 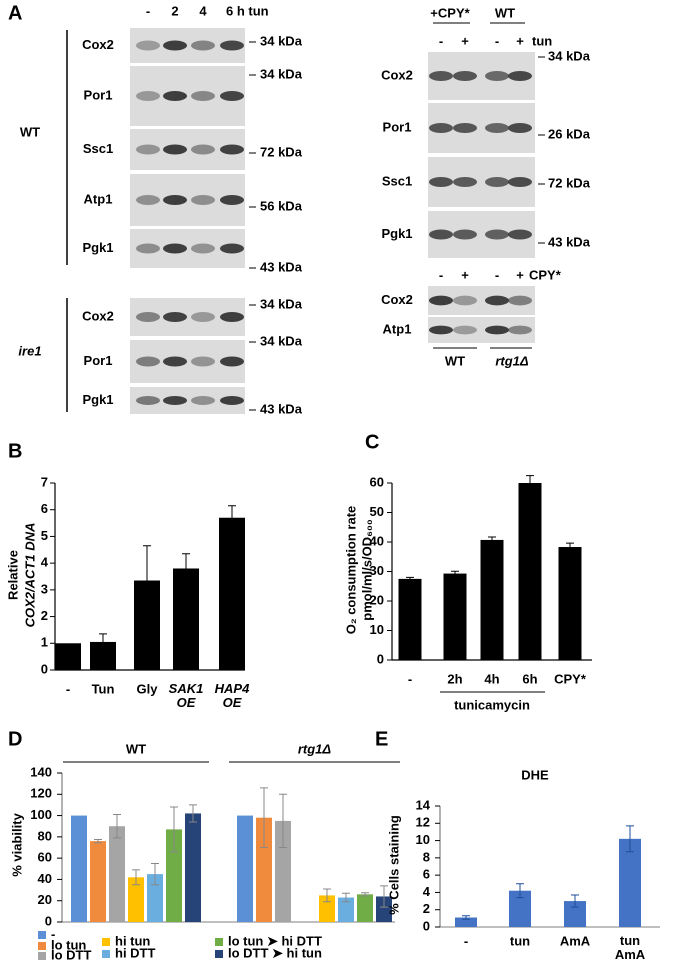 What do you see at coordinates (45, 878) in the screenshot?
I see `label: 40` at bounding box center [45, 878].